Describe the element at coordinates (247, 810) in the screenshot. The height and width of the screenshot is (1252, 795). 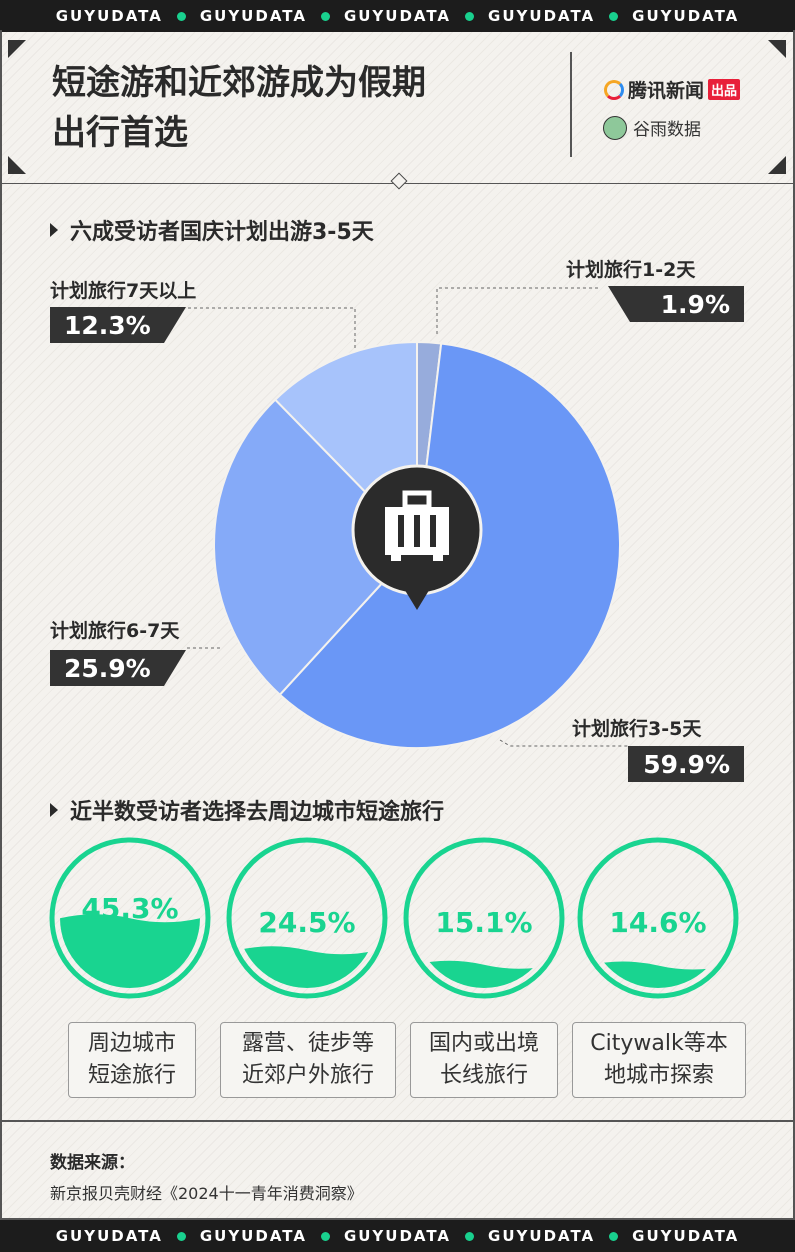
I see `section-title-2: 近半数受访者选择去周边城市短途旅行` at that location.